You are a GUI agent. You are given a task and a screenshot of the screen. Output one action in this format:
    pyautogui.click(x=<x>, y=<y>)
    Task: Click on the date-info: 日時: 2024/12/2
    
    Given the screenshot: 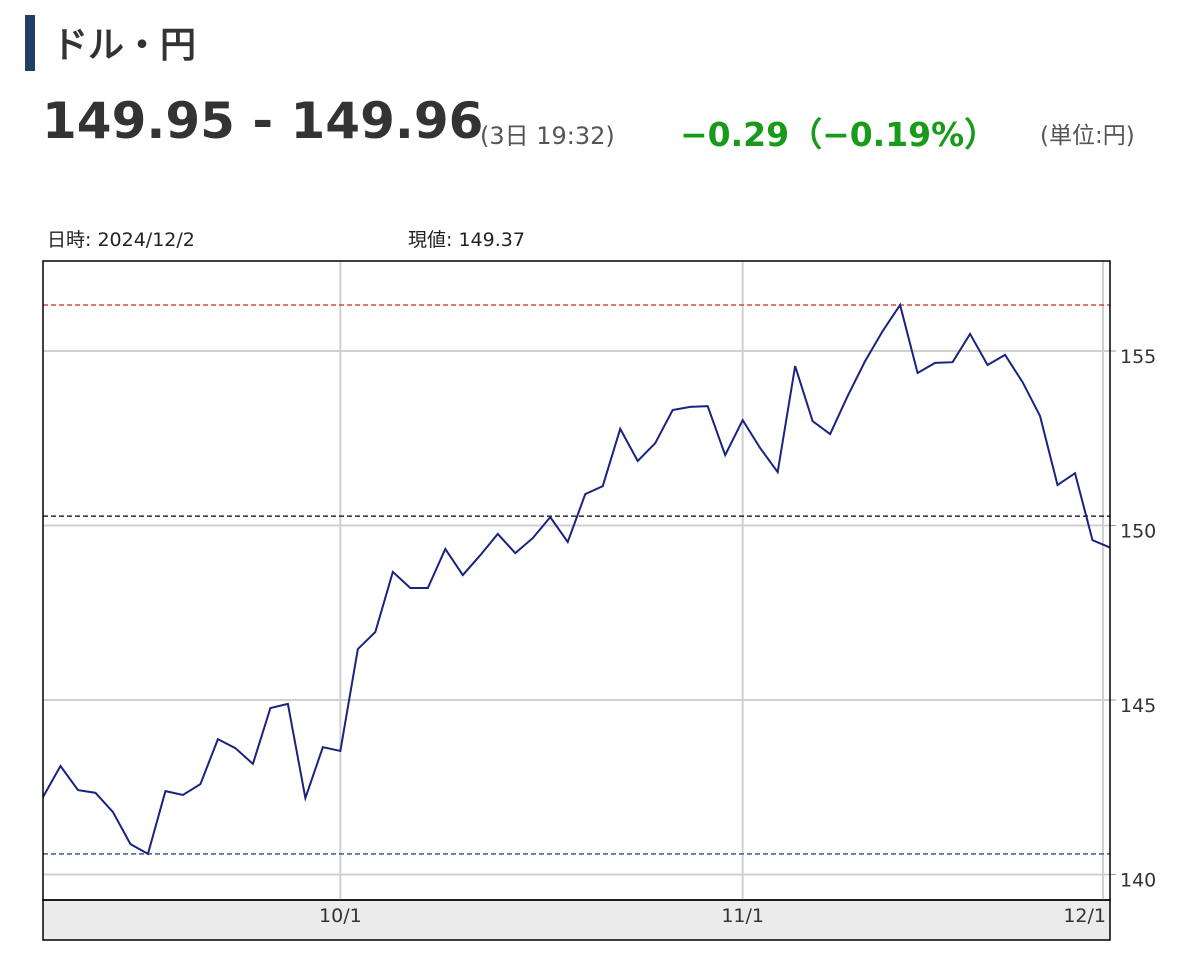 What is the action you would take?
    pyautogui.click(x=121, y=238)
    